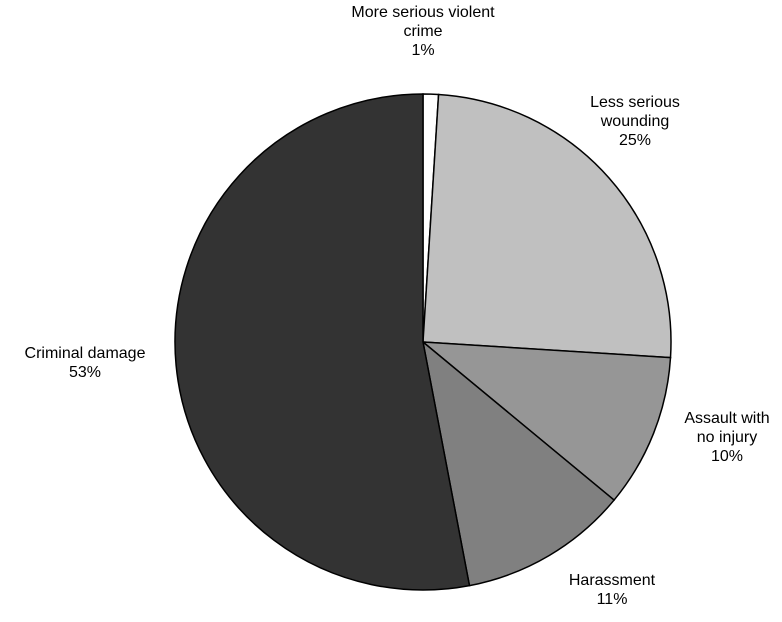 The image size is (782, 622). What do you see at coordinates (423, 50) in the screenshot?
I see `value-label: 1%` at bounding box center [423, 50].